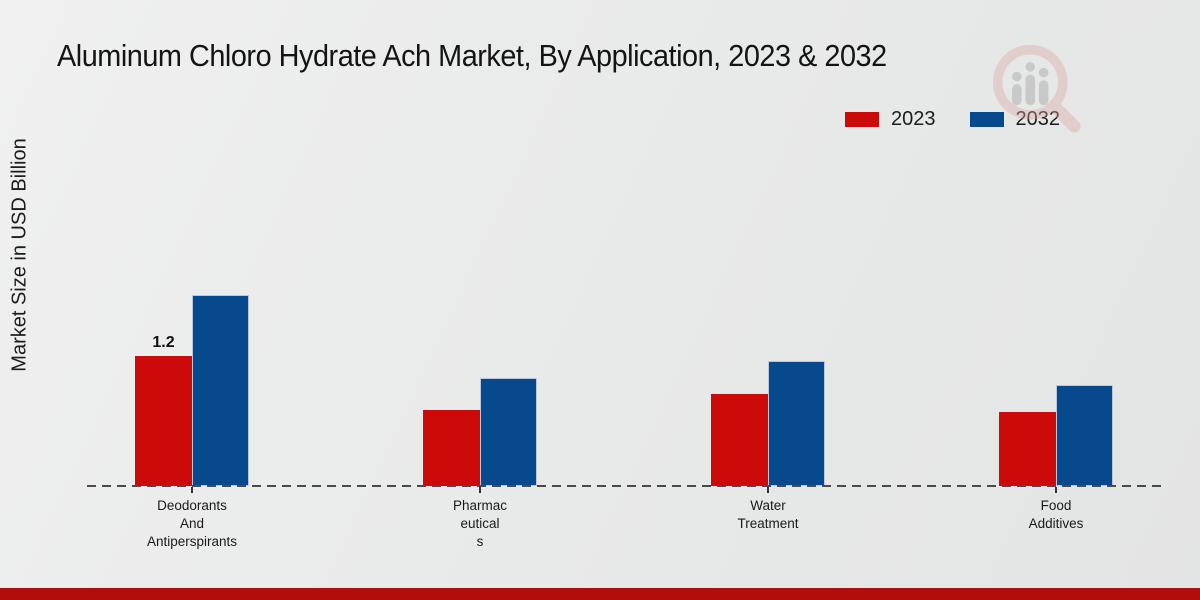  Describe the element at coordinates (1056, 514) in the screenshot. I see `category-label: Food Additives` at that location.